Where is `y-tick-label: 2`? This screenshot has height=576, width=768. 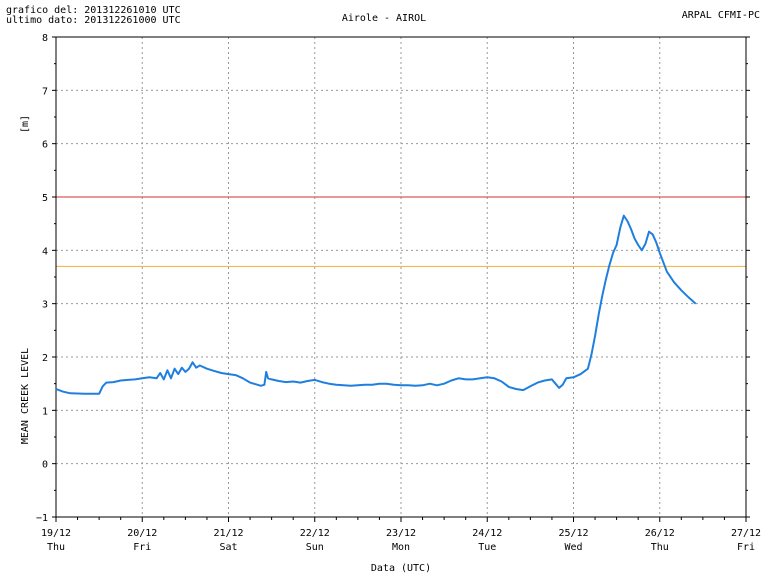 y-tick-label: 2 is located at coordinates (45, 358).